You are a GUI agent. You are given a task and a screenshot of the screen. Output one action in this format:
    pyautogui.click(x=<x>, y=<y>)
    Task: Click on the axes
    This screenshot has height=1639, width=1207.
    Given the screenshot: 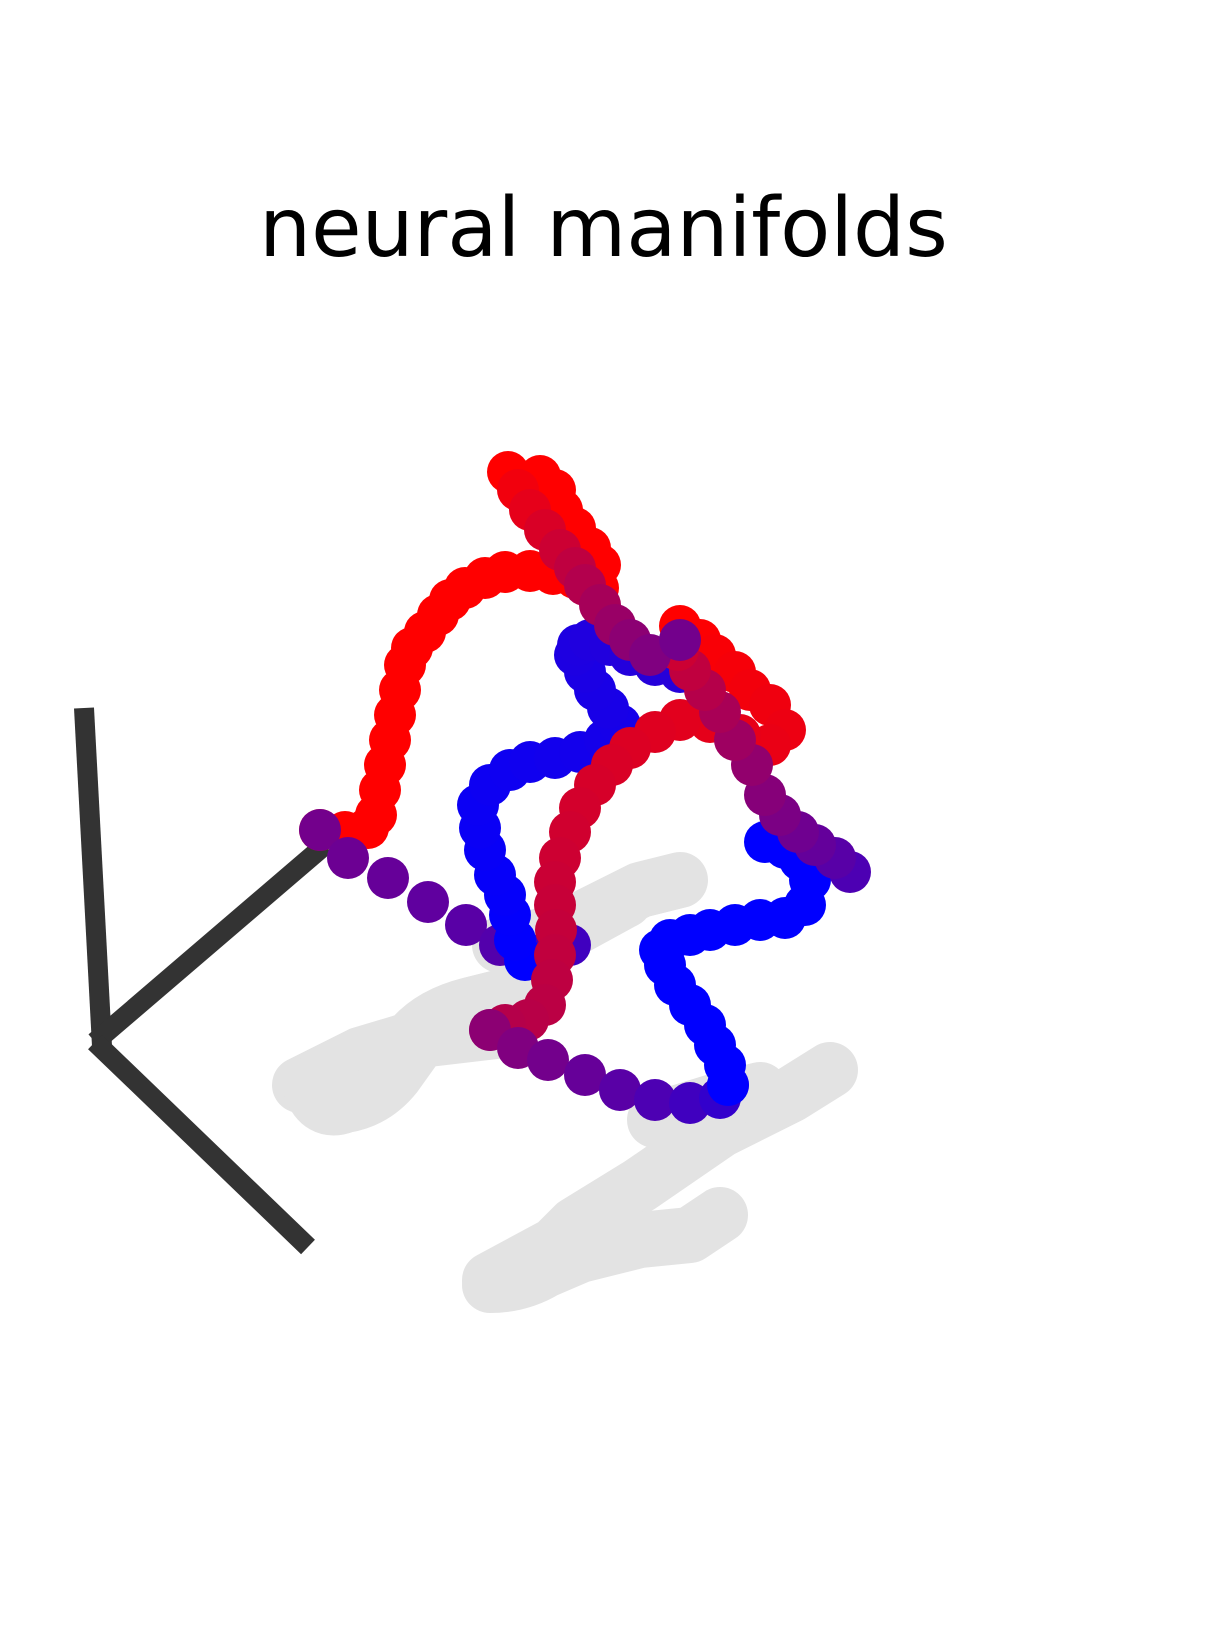 What is the action you would take?
    pyautogui.click(x=203, y=981)
    